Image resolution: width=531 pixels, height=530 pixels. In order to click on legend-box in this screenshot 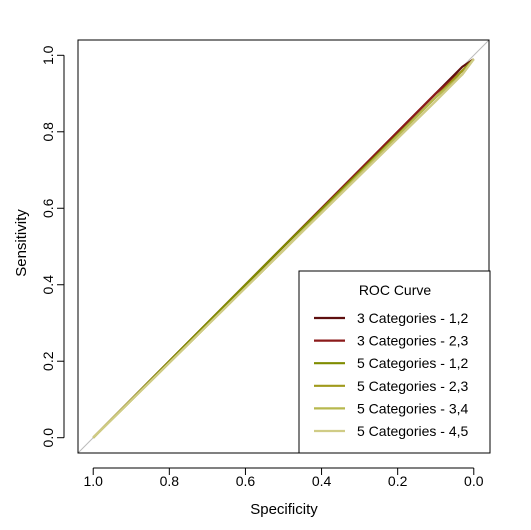, I will do `click(394, 362)`.